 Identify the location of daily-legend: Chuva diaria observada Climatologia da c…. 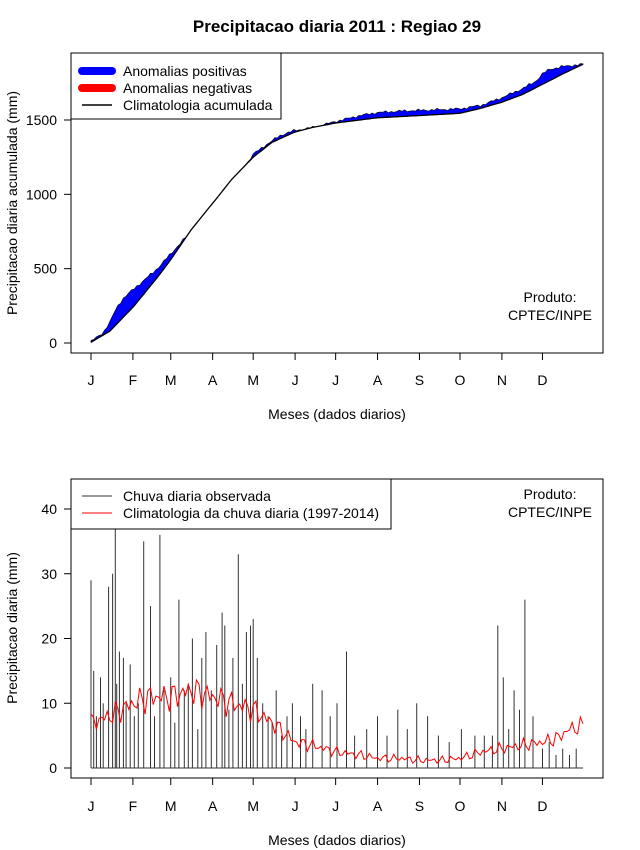
(231, 504).